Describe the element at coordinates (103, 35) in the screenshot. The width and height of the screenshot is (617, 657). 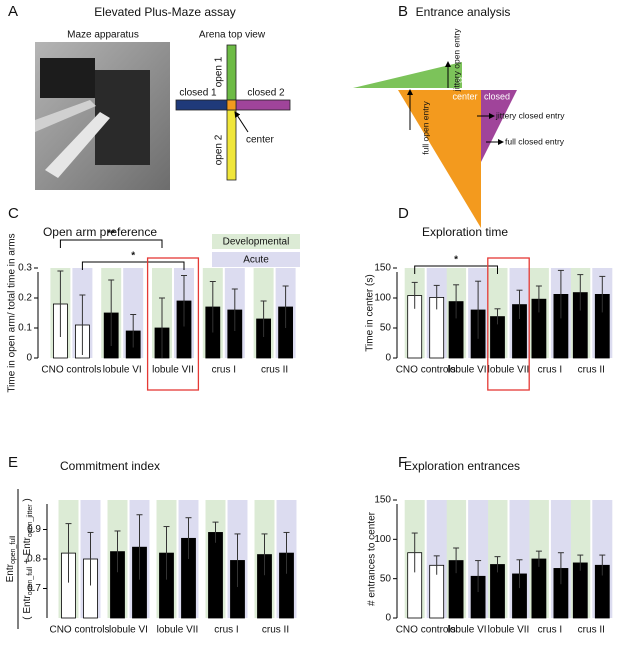
I see `caption: Maze apparatus` at that location.